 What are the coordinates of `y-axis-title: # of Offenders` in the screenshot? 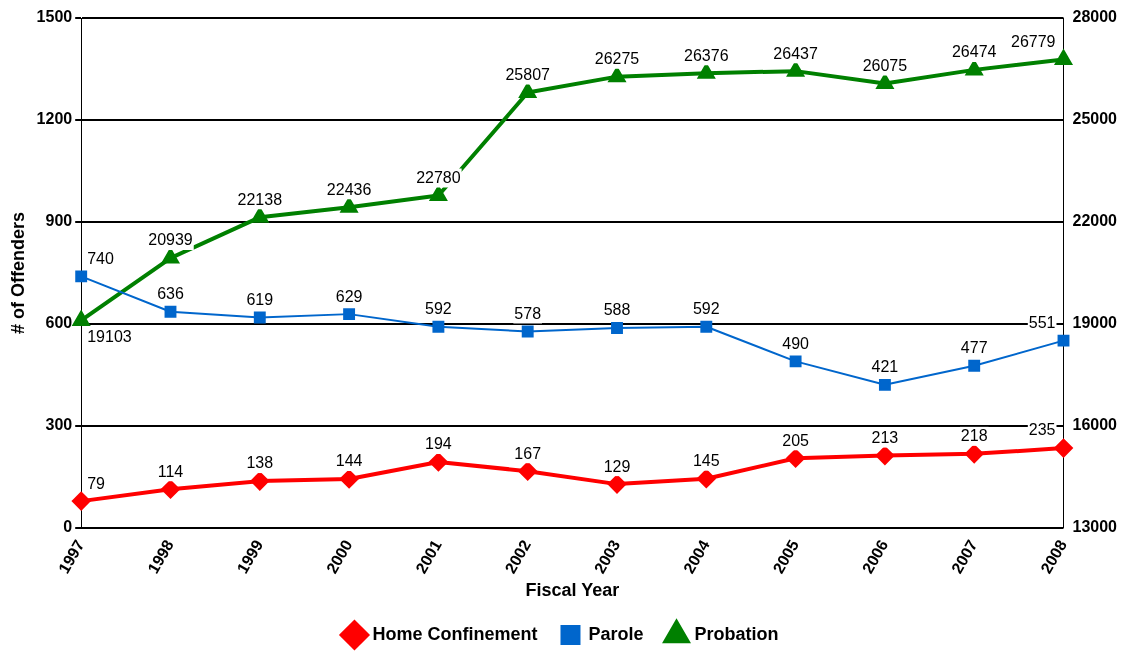 It's located at (17, 272).